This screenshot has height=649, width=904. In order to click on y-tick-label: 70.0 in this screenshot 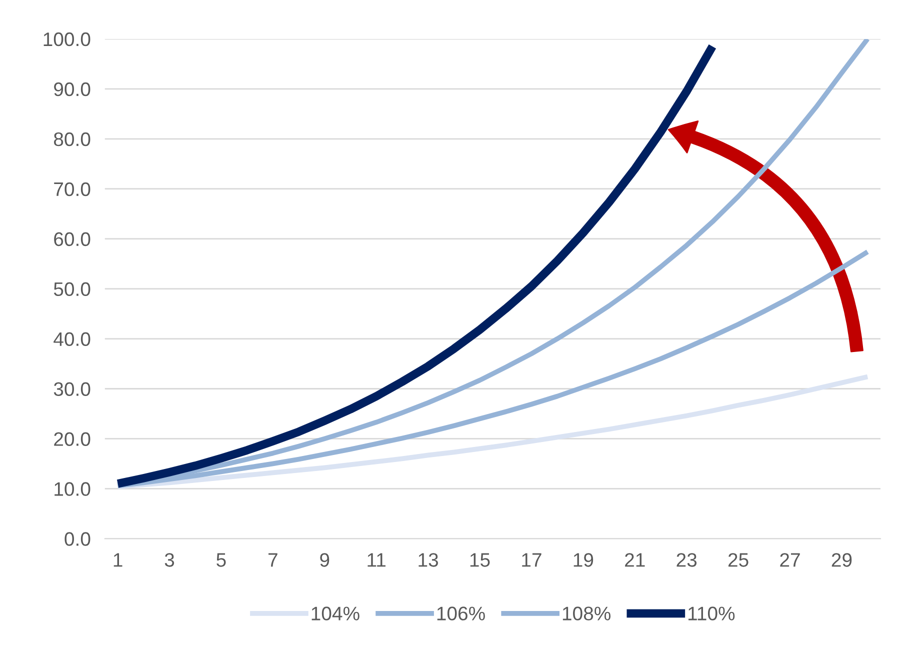, I will do `click(72, 189)`.